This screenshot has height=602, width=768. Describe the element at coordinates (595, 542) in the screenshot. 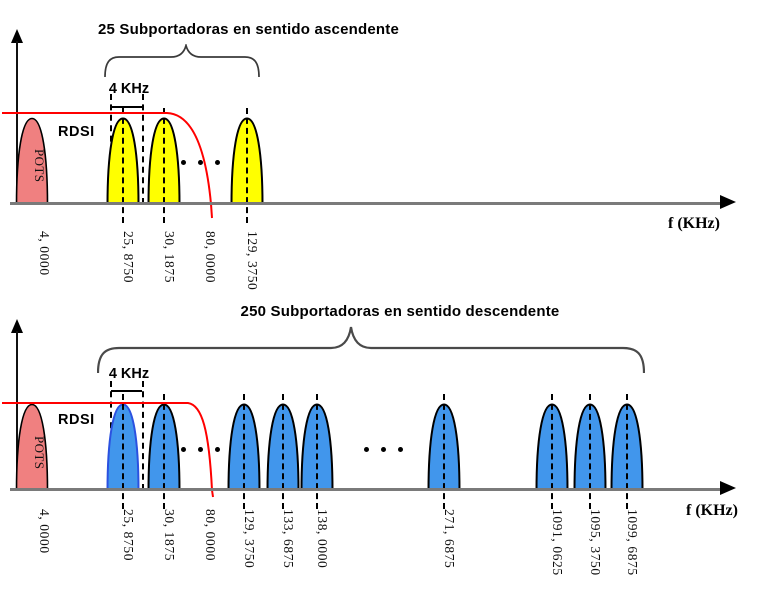

I see `carrier-freq-label: 1095, 3750` at that location.